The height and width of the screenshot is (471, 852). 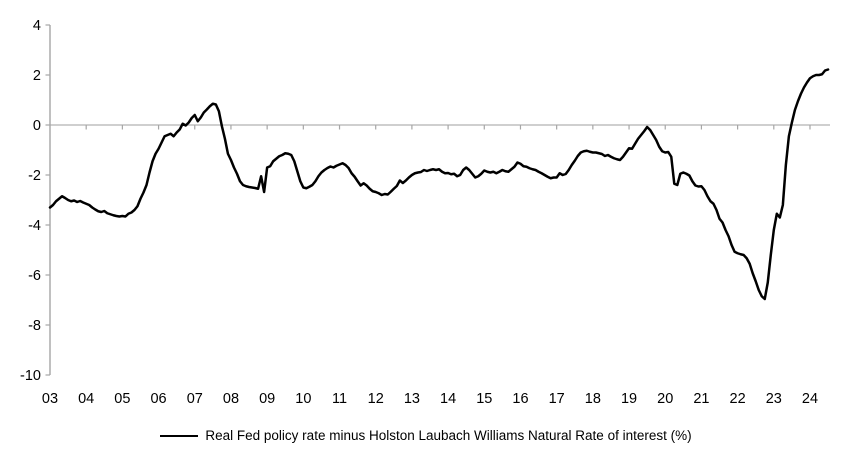 I want to click on y-axis-label: -2, so click(x=34, y=176).